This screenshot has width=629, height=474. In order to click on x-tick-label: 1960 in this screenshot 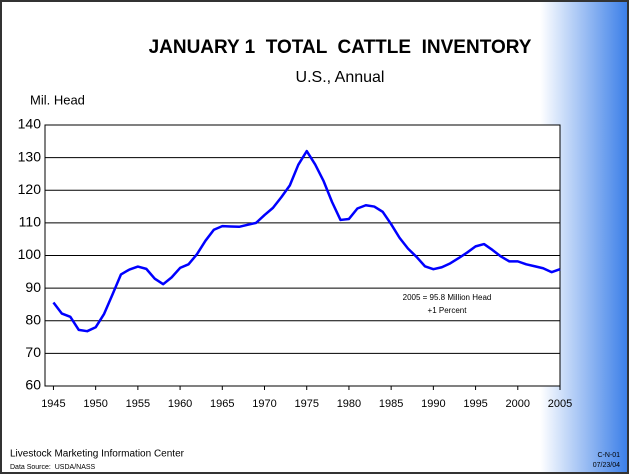, I will do `click(180, 404)`.